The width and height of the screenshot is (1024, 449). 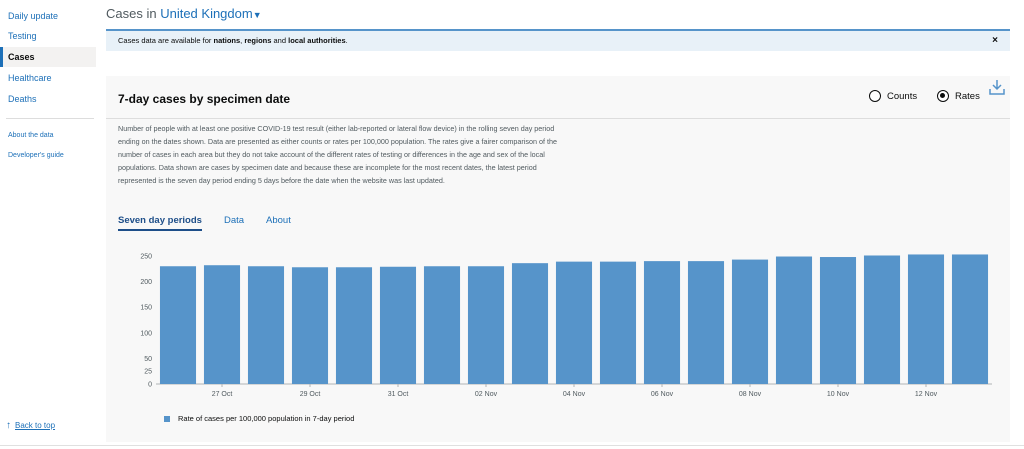 I want to click on sidebar-divider, so click(x=50, y=118).